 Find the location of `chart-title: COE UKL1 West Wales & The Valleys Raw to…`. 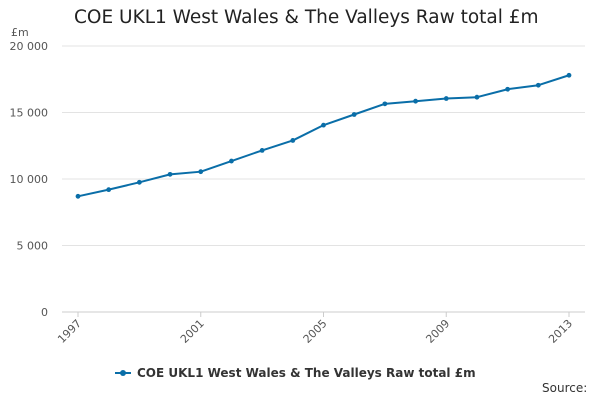

chart-title: COE UKL1 West Wales & The Valleys Raw to… is located at coordinates (306, 17).